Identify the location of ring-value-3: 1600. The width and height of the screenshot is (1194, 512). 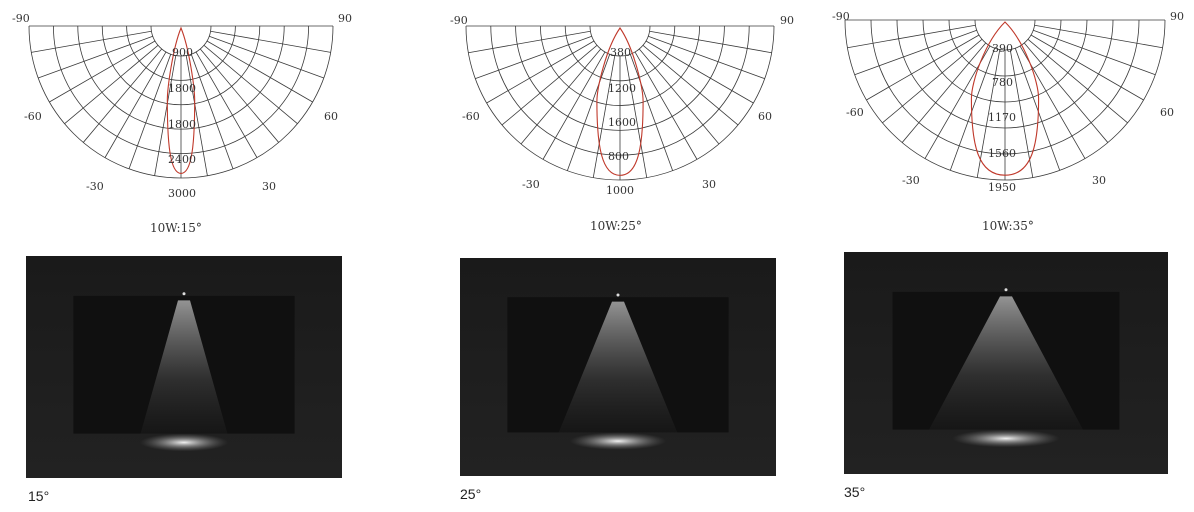
(622, 122).